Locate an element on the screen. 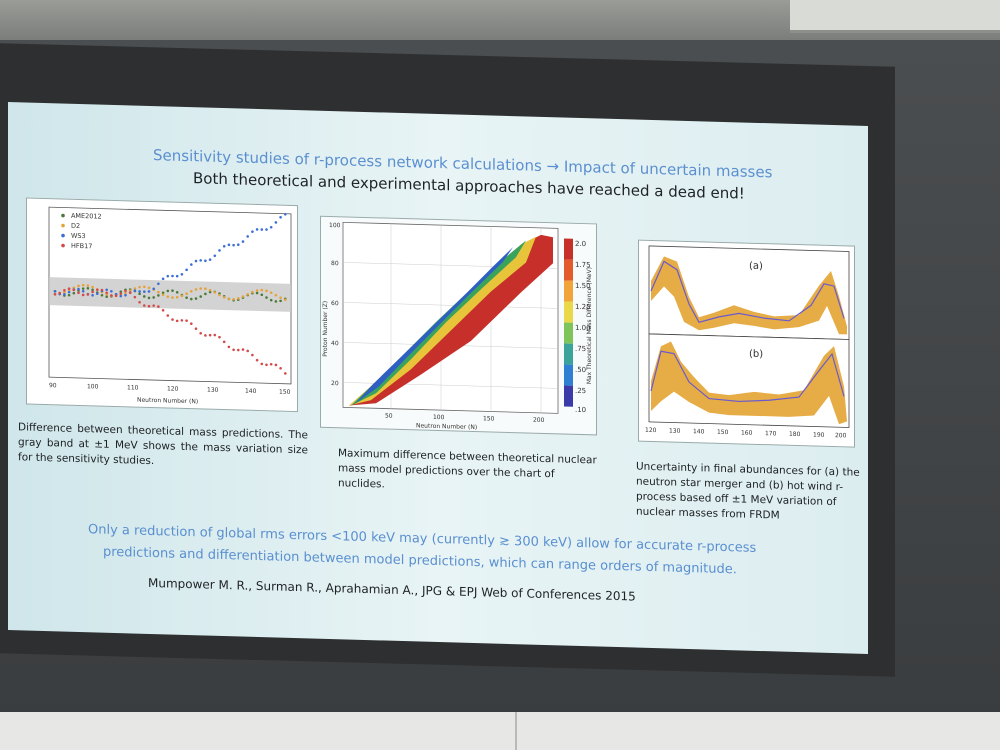 The height and width of the screenshot is (750, 1000). x-tick: 160 is located at coordinates (747, 432).